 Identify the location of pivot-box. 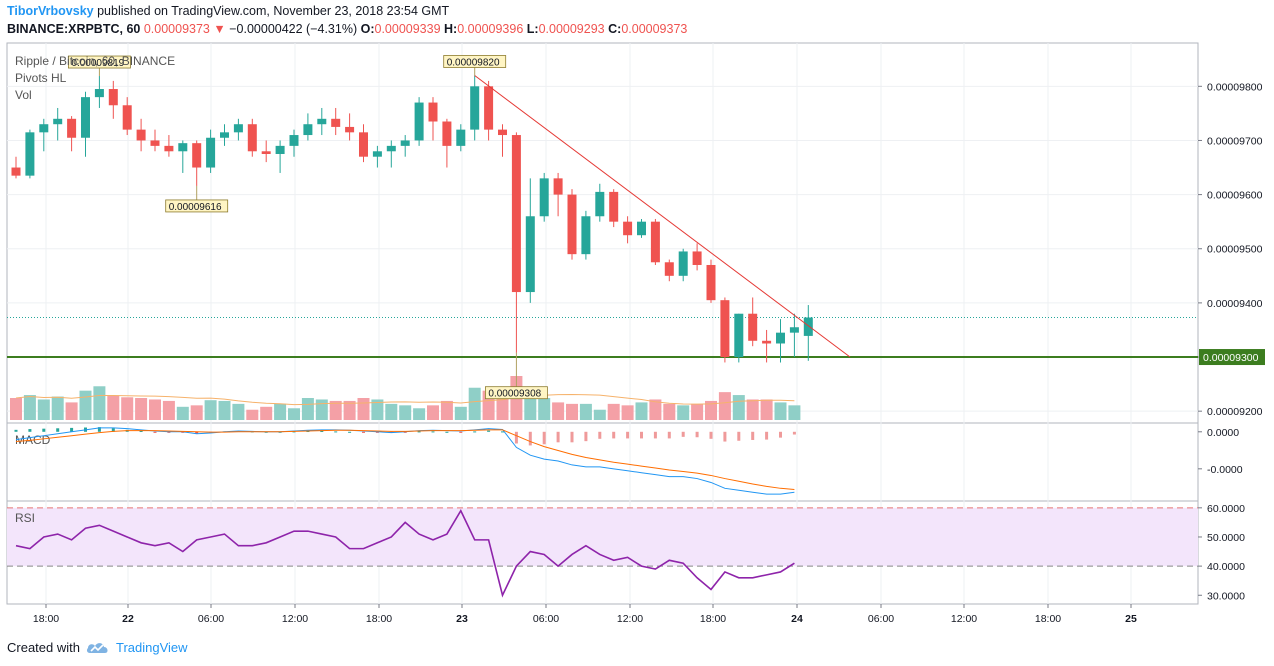
(475, 61).